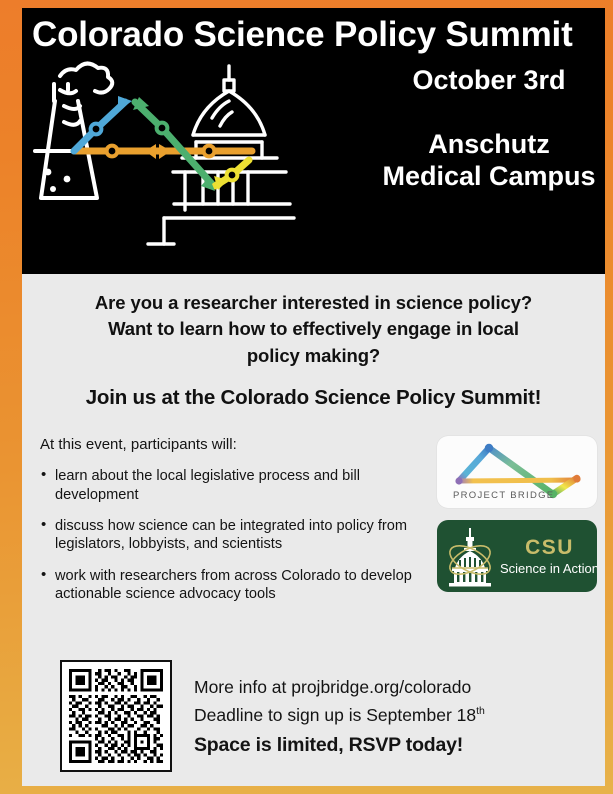 The image size is (613, 794). Describe the element at coordinates (470, 560) in the screenshot. I see `csu-atom-orbits` at that location.